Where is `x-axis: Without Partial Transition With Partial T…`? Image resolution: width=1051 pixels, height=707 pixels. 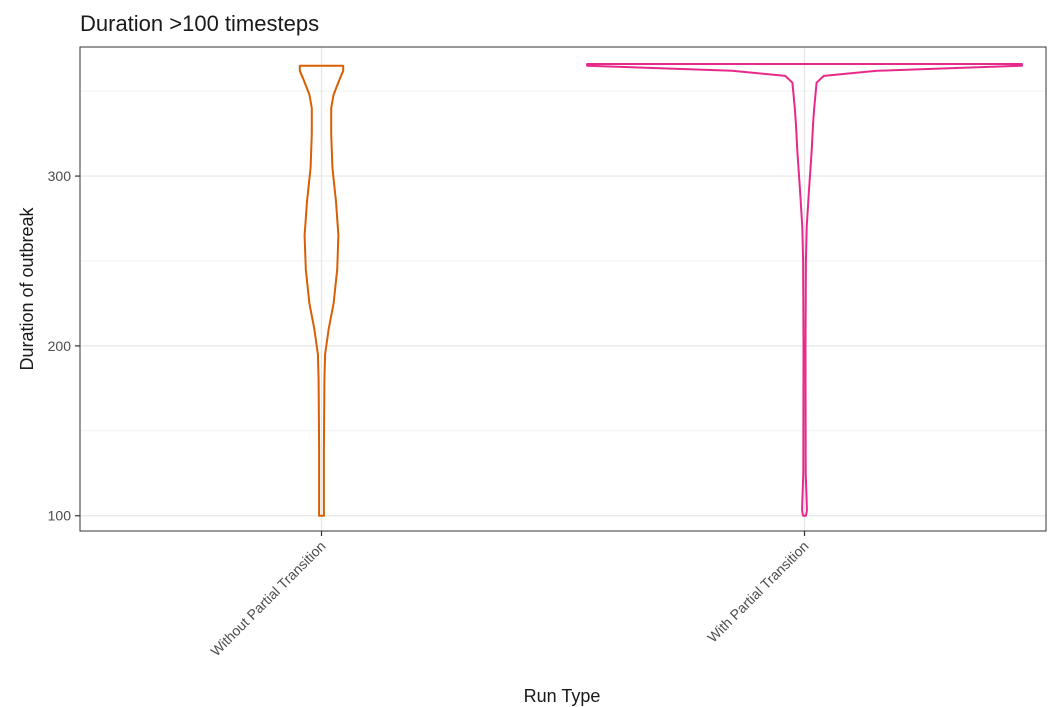 x-axis: Without Partial Transition With Partial T… is located at coordinates (509, 595).